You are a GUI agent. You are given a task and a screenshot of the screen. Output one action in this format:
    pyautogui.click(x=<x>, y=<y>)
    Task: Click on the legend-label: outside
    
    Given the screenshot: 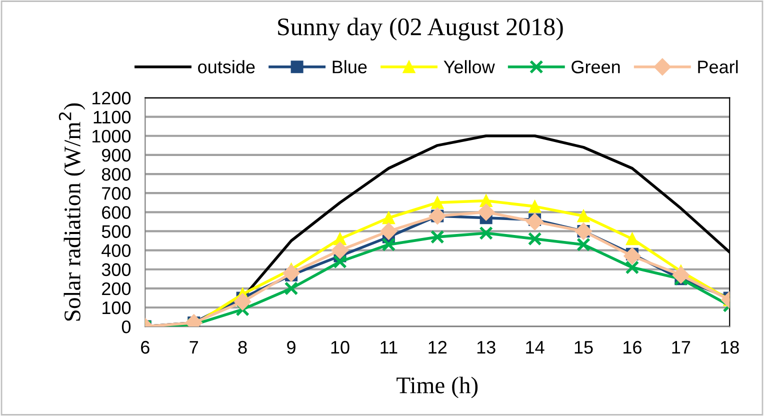 What is the action you would take?
    pyautogui.click(x=226, y=67)
    